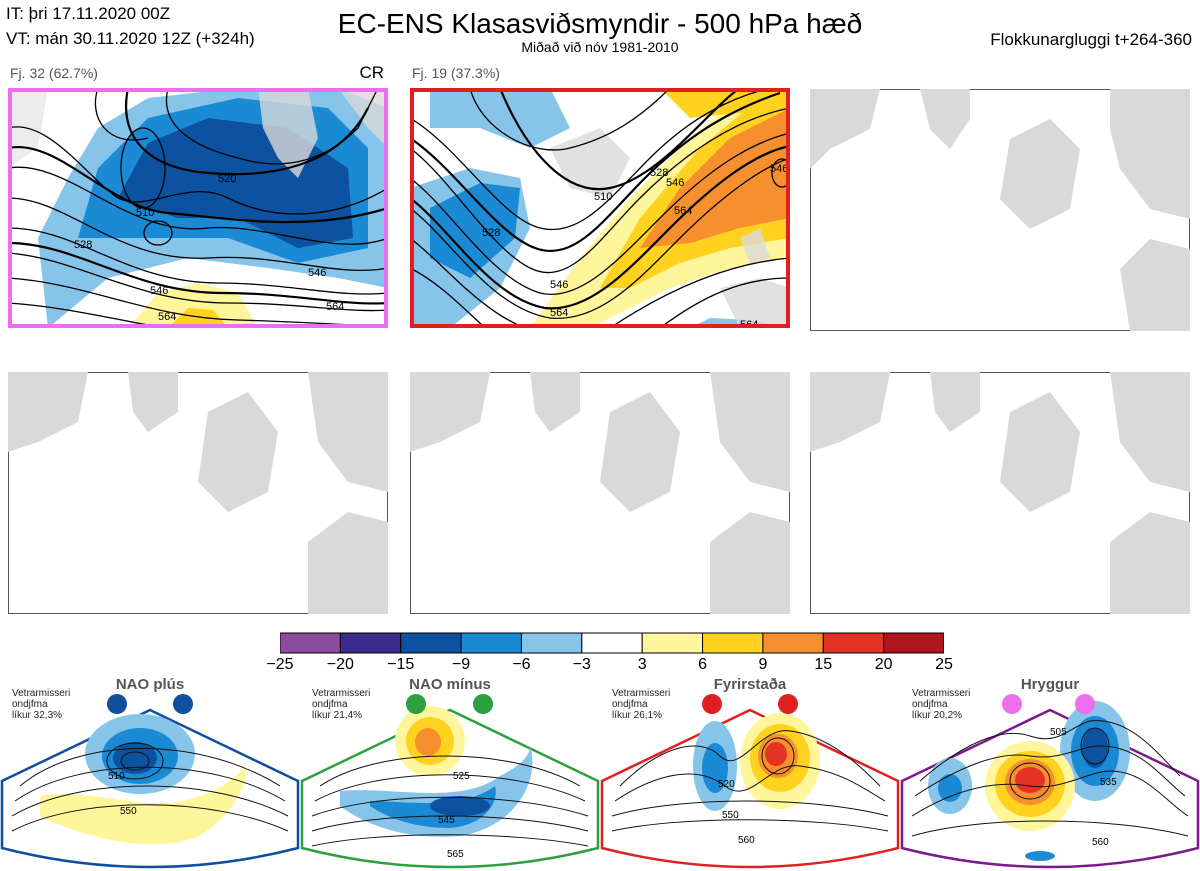 The width and height of the screenshot is (1200, 871). I want to click on contour-label: 565, so click(455, 854).